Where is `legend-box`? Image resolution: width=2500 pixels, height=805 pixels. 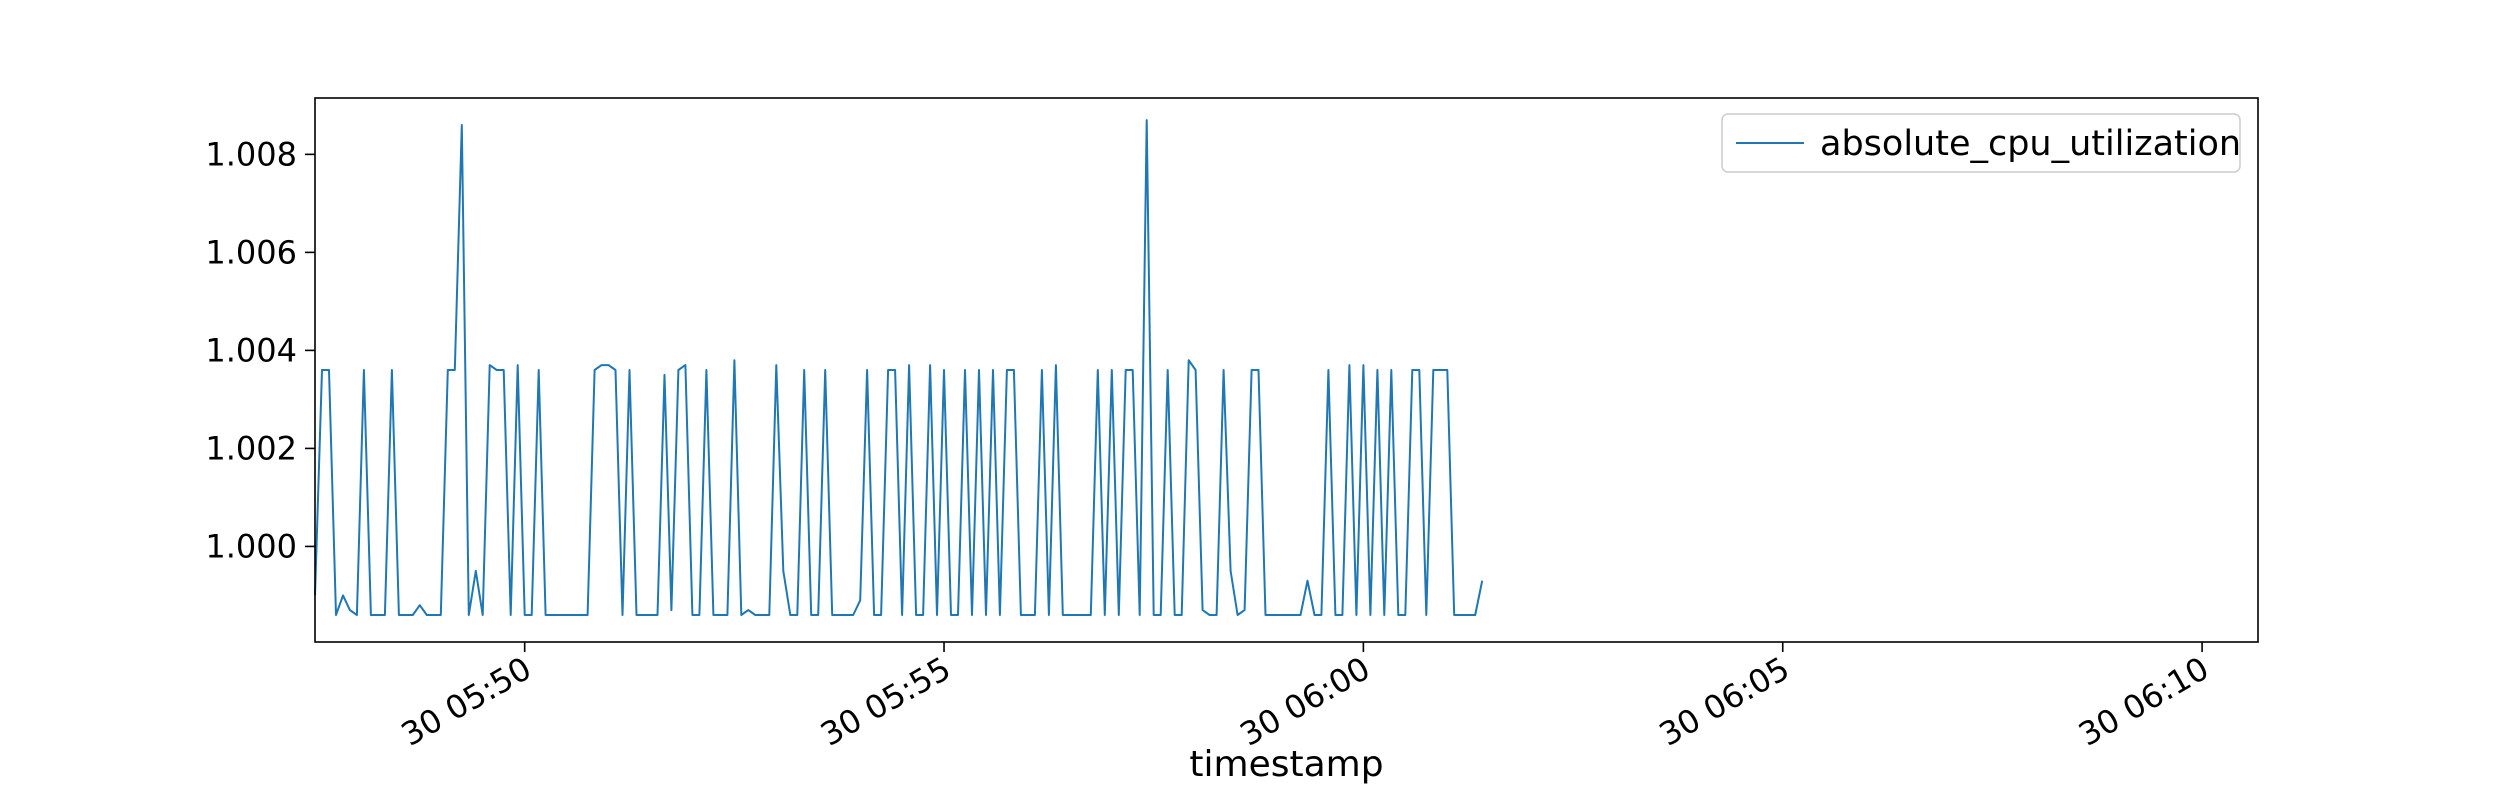
legend-box is located at coordinates (1981, 143).